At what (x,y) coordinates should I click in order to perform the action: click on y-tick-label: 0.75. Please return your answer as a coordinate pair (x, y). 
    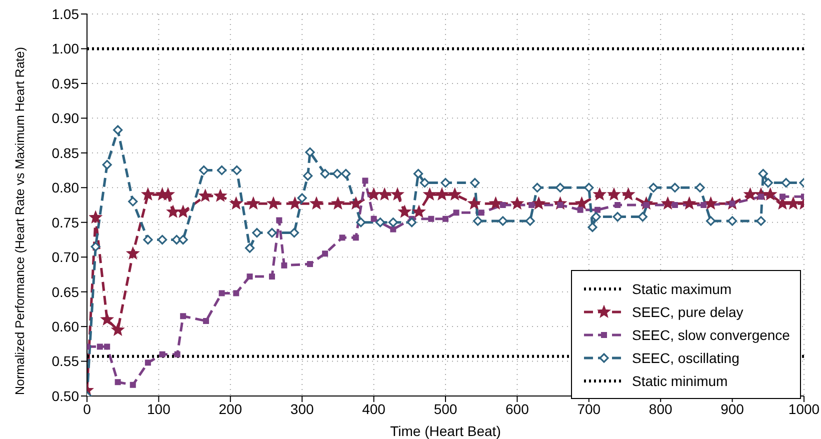
    Looking at the image, I should click on (66, 222).